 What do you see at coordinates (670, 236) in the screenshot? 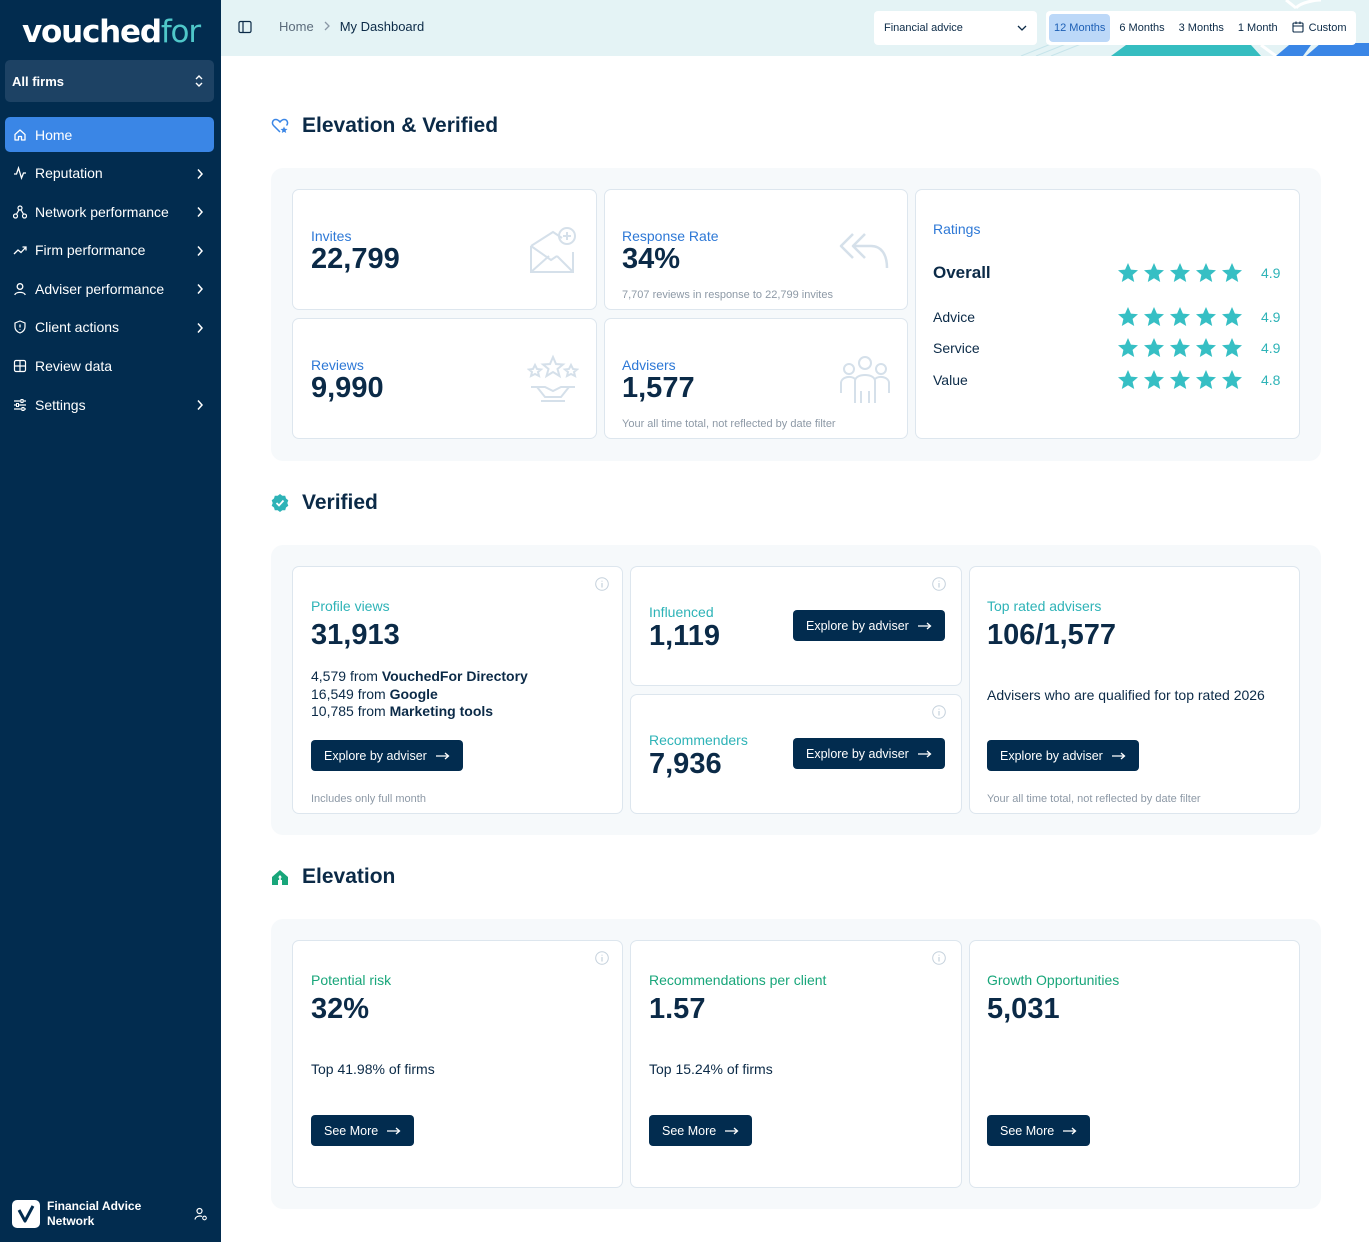
I see `response-rate-label: Response Rate` at bounding box center [670, 236].